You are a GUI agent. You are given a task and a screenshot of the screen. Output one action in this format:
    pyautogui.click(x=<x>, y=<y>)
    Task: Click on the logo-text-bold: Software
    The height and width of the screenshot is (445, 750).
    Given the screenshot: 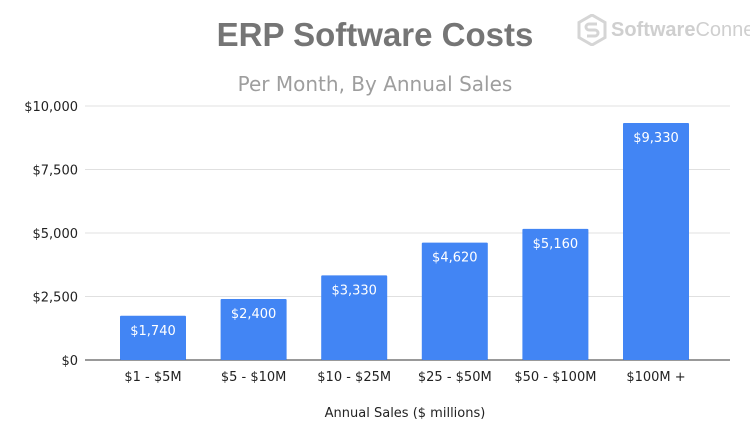 What is the action you would take?
    pyautogui.click(x=653, y=29)
    